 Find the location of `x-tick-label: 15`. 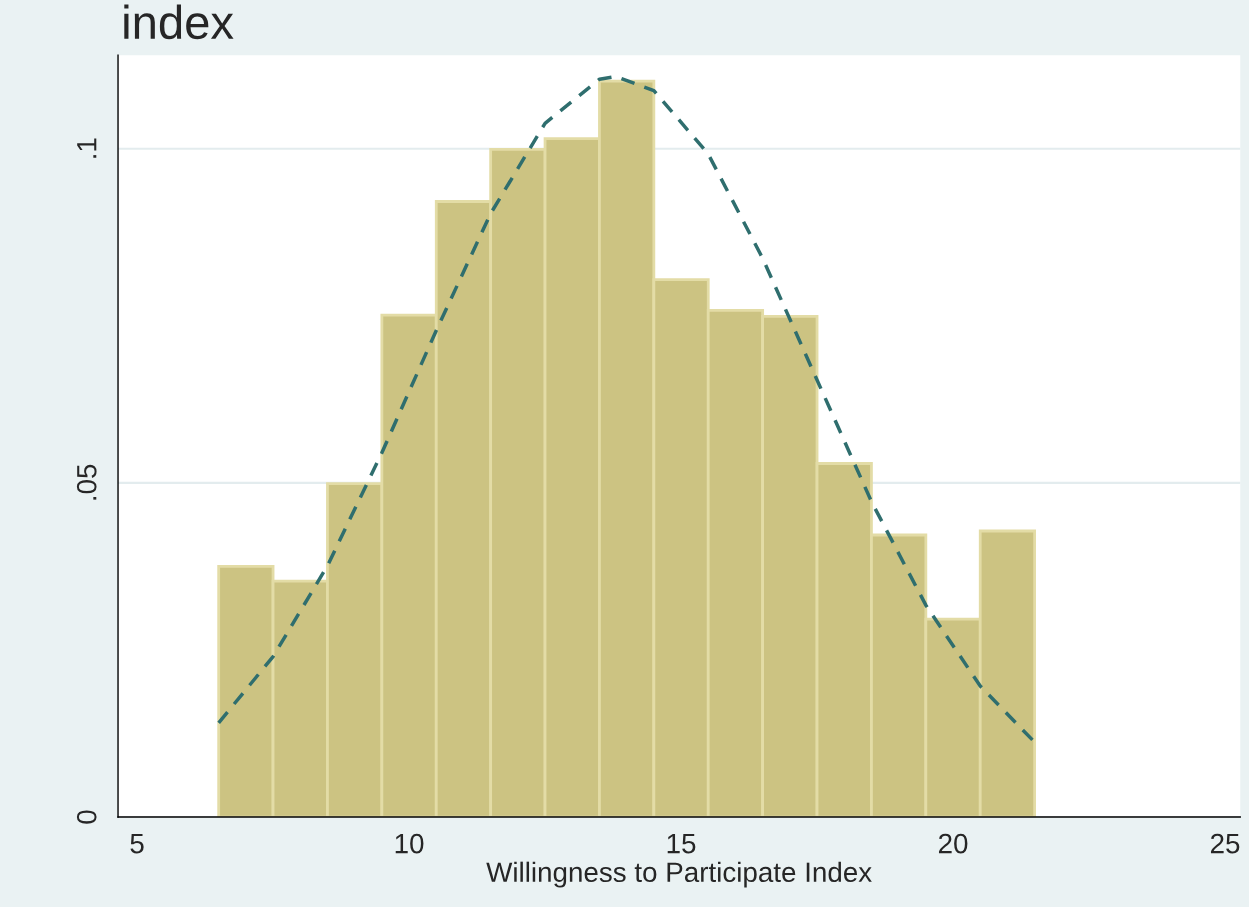

x-tick-label: 15 is located at coordinates (681, 844).